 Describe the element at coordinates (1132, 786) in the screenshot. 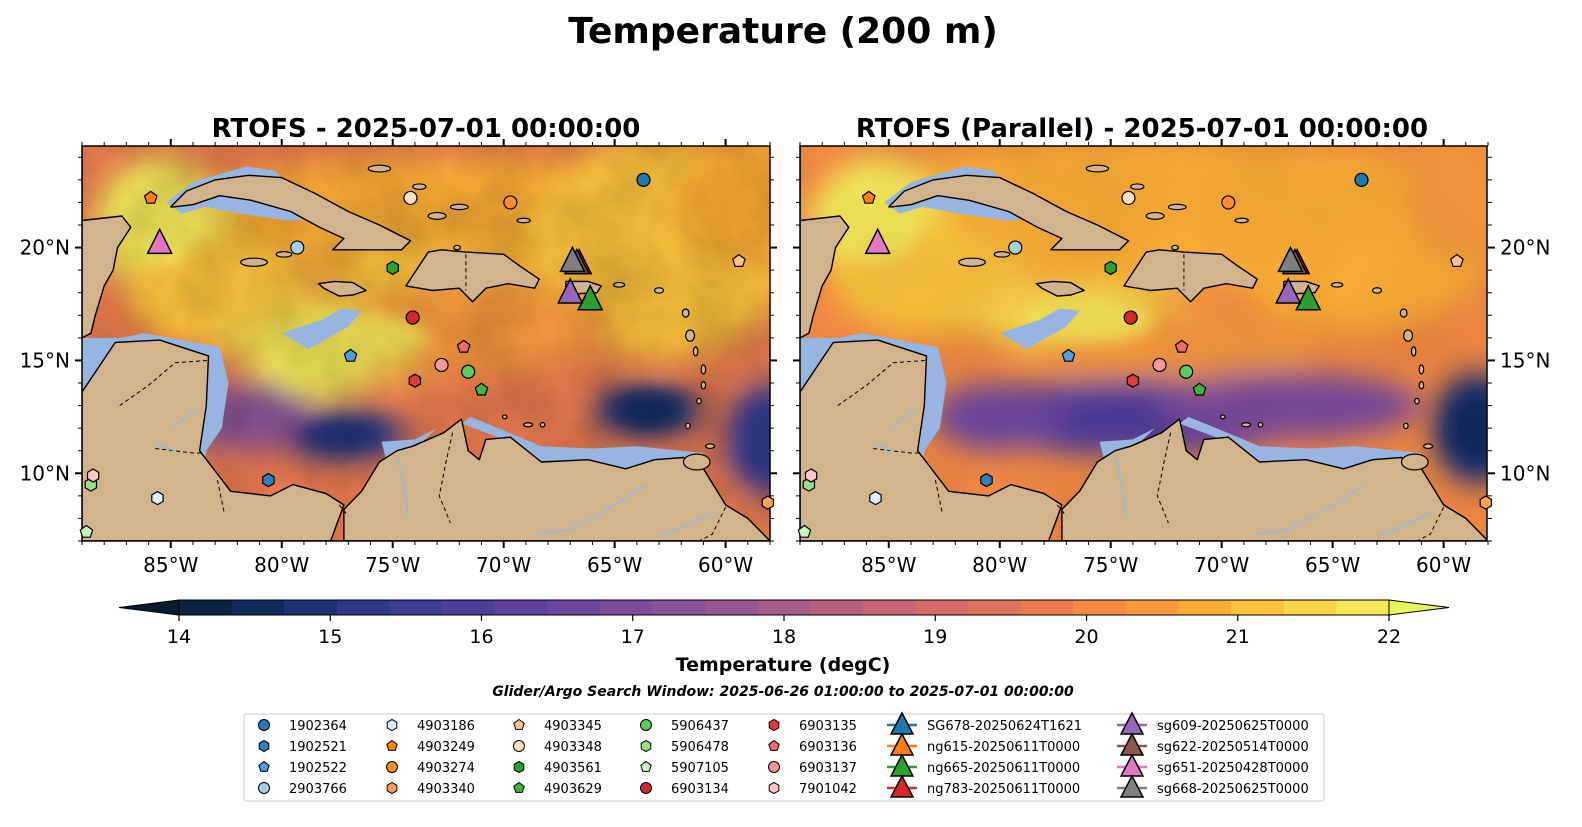

I see `legend-glider-sg668-20250625T0000` at that location.